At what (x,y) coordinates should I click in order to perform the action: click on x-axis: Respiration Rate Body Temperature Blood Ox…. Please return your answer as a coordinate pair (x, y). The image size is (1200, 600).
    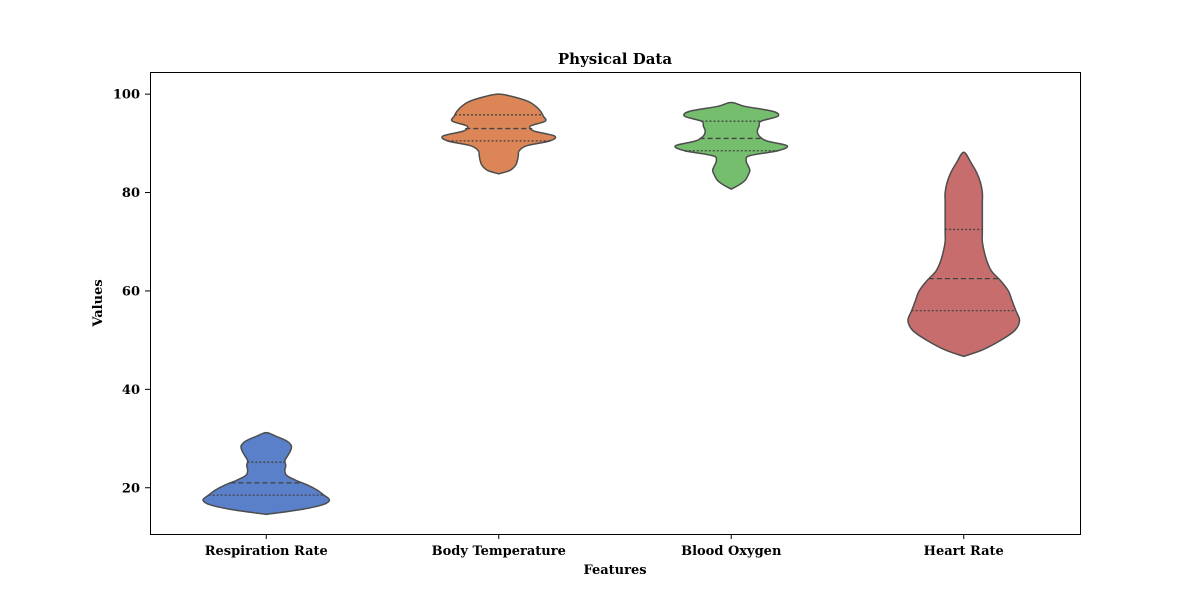
    Looking at the image, I should click on (604, 546).